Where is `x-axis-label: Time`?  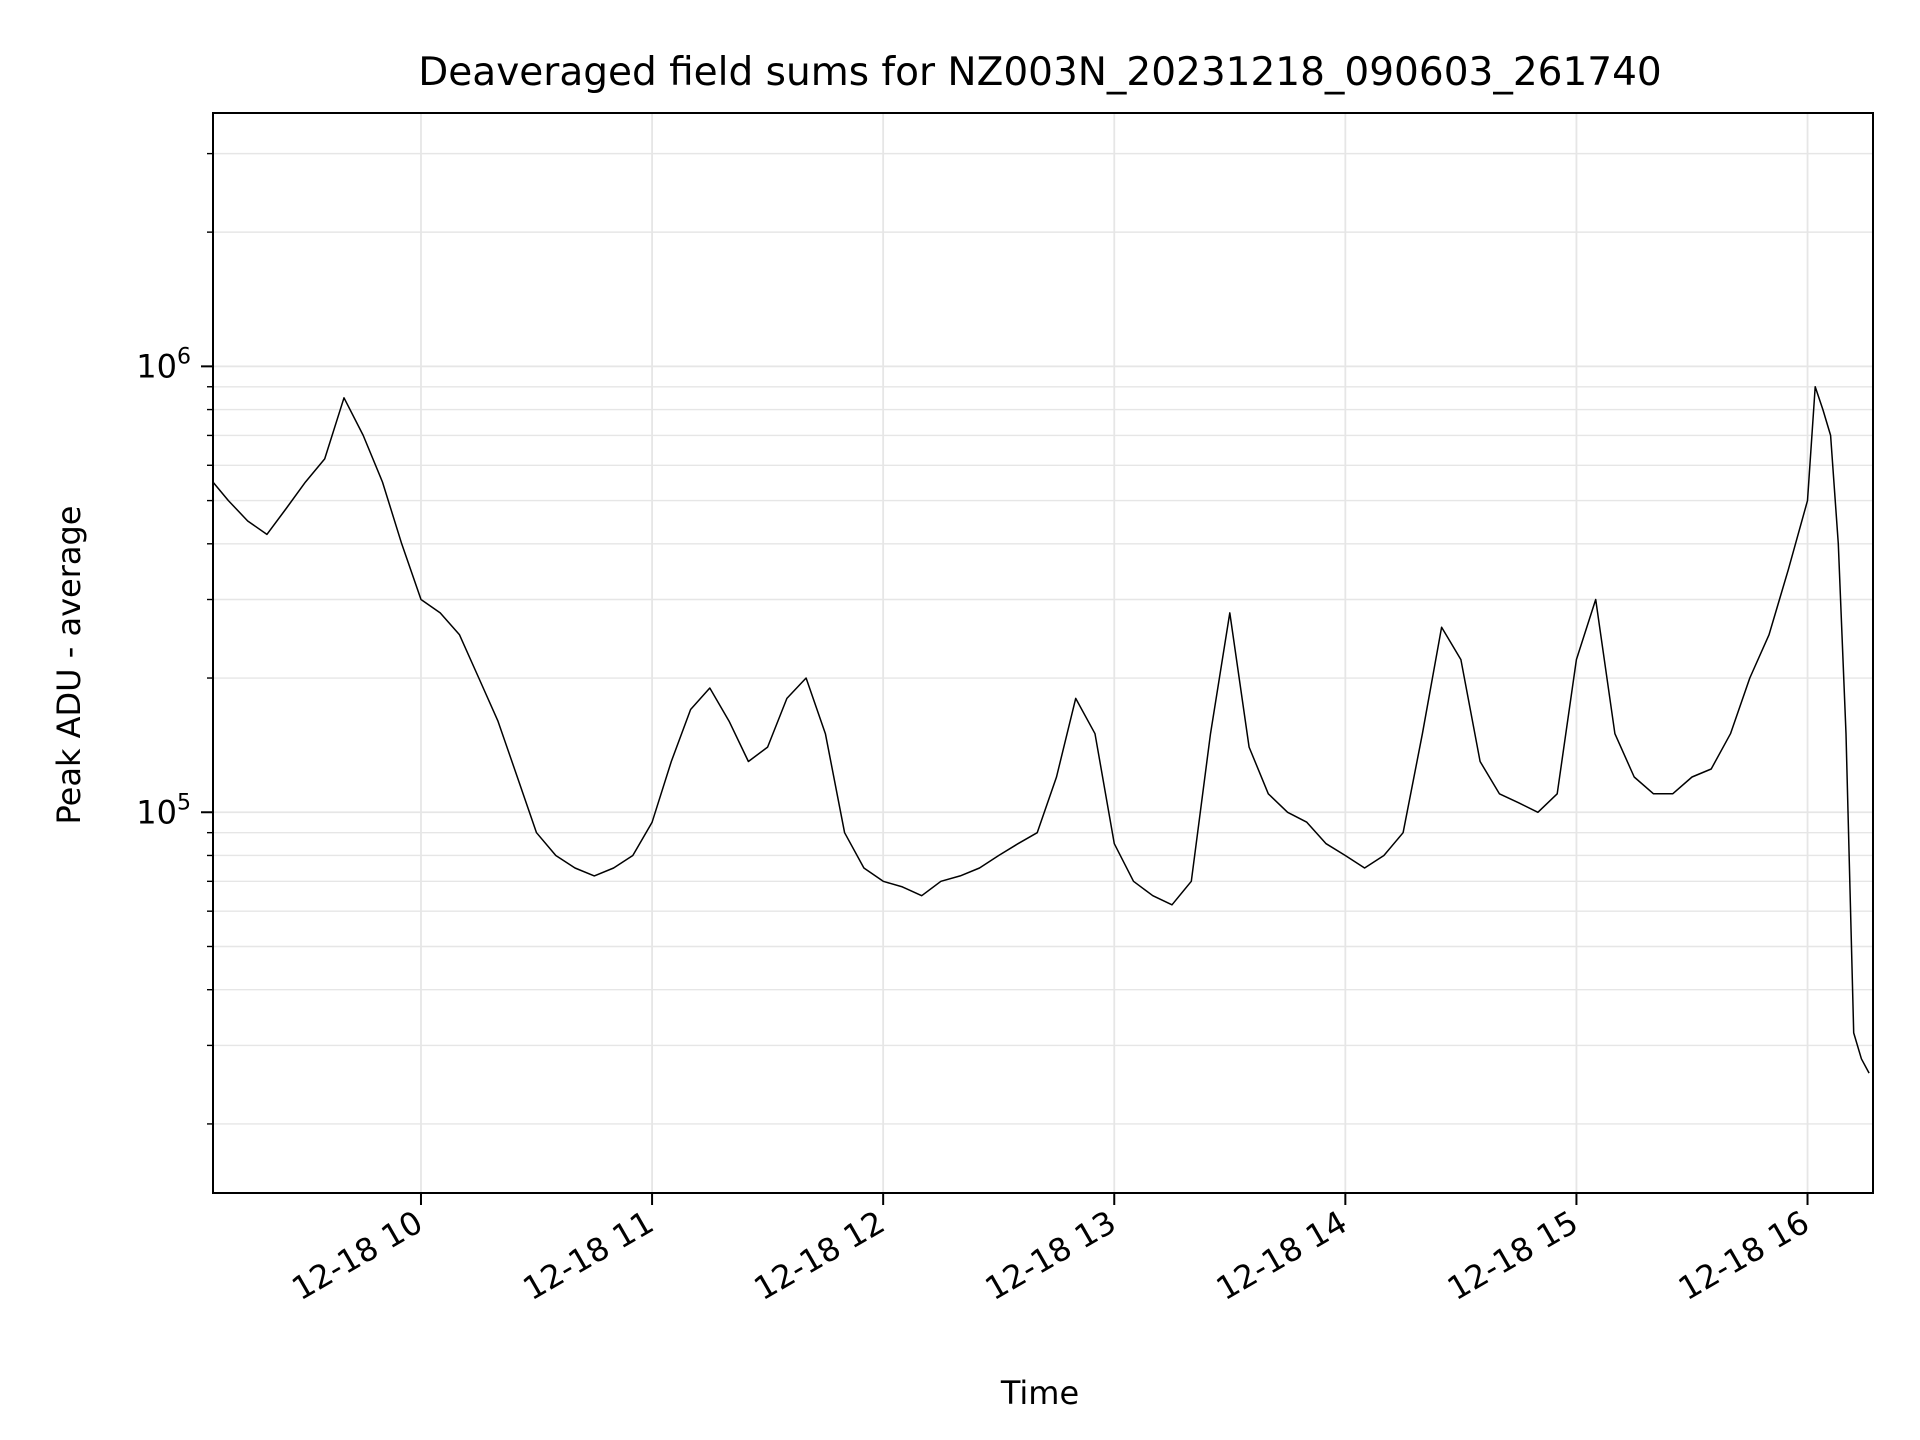
x-axis-label: Time is located at coordinates (1039, 1393).